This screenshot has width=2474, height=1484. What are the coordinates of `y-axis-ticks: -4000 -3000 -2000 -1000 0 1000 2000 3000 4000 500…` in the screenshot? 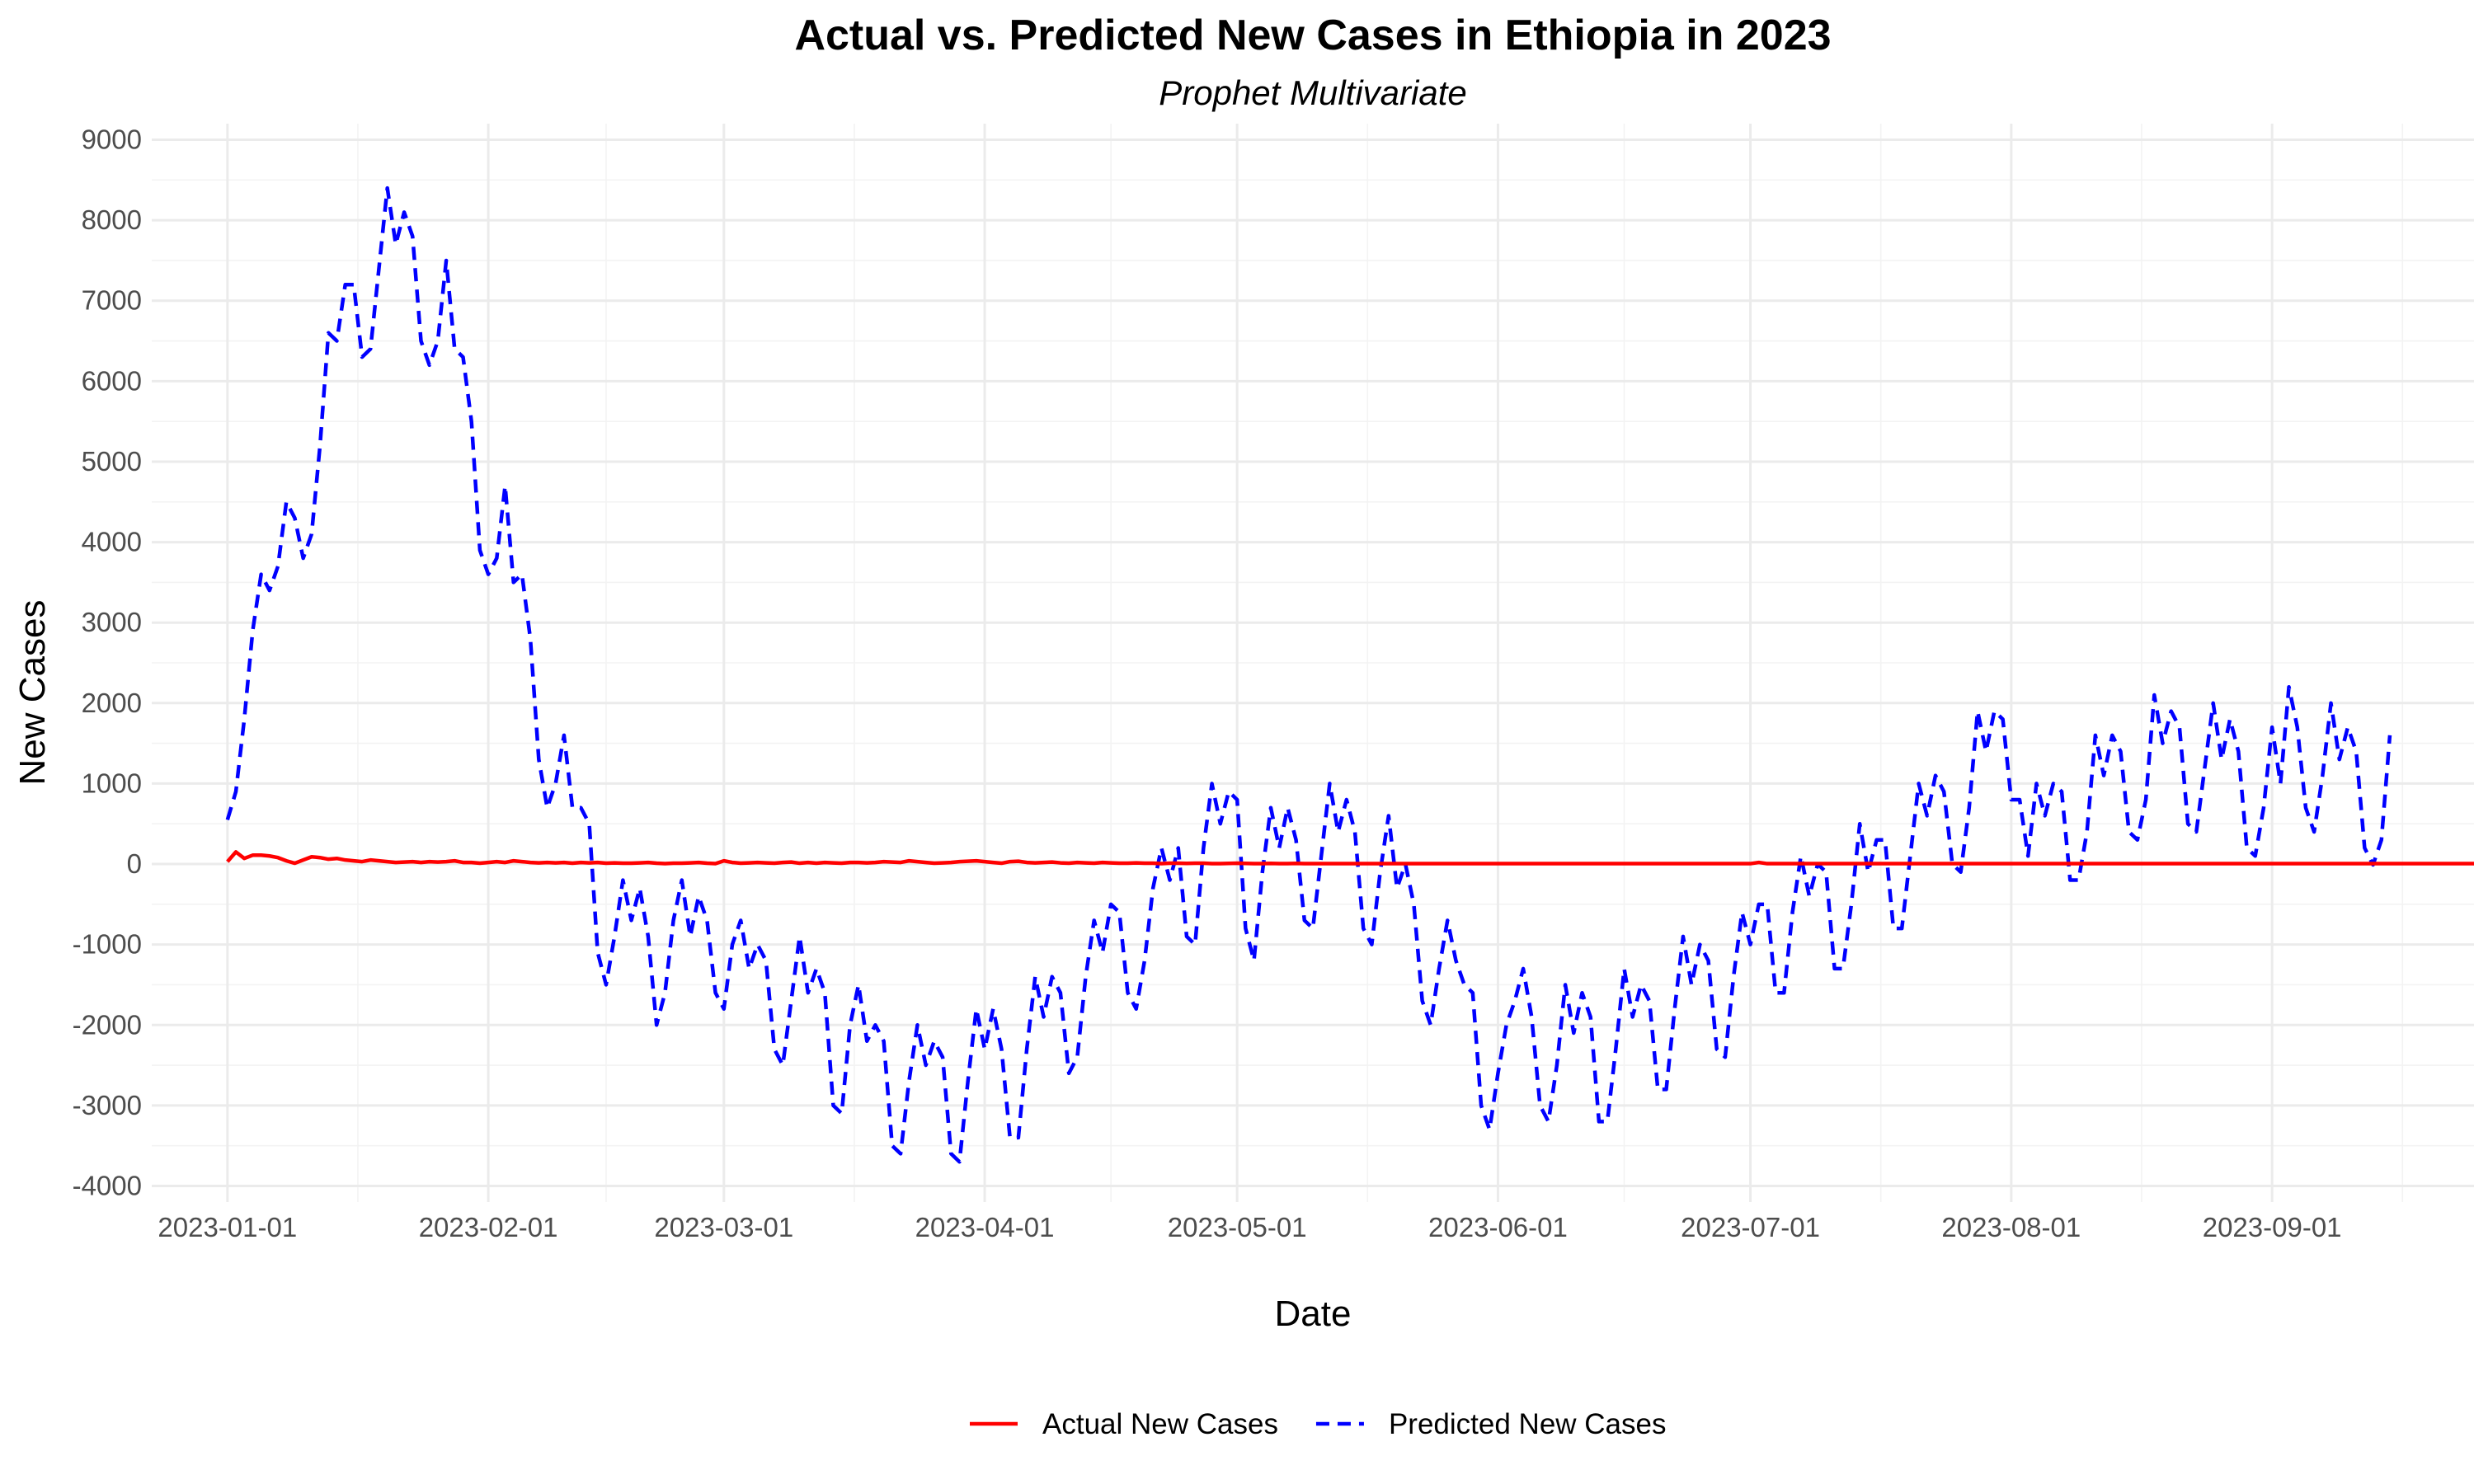 It's located at (107, 662).